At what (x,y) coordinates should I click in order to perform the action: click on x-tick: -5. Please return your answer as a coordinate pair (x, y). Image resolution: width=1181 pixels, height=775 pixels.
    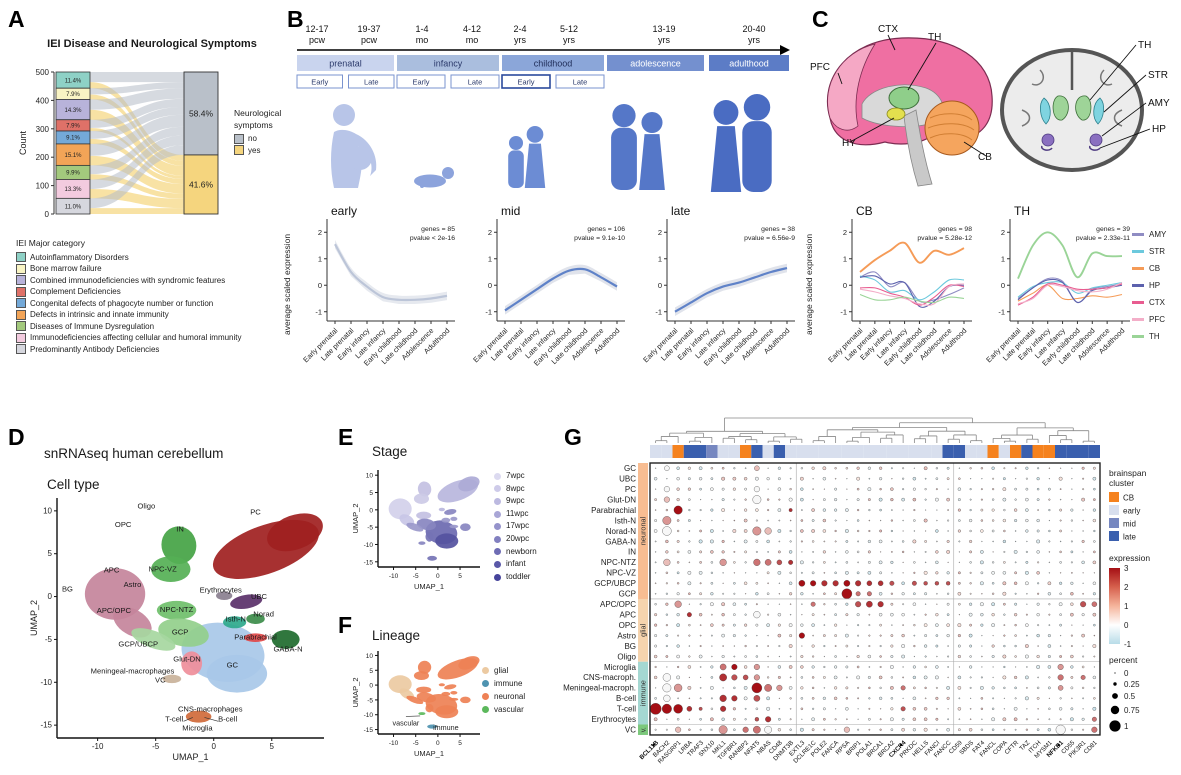
    Looking at the image, I should click on (156, 746).